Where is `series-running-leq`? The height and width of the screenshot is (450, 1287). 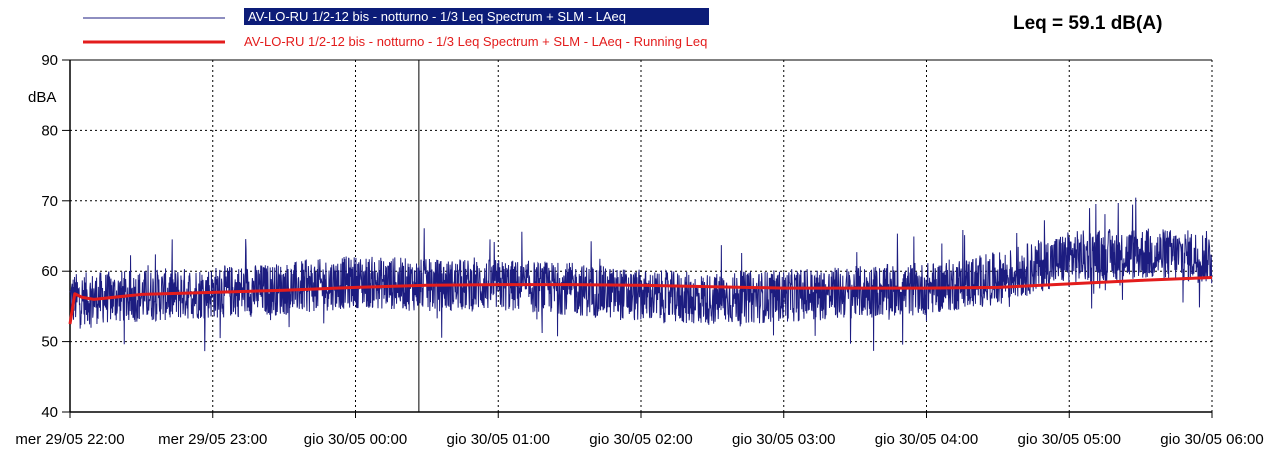 series-running-leq is located at coordinates (640, 300).